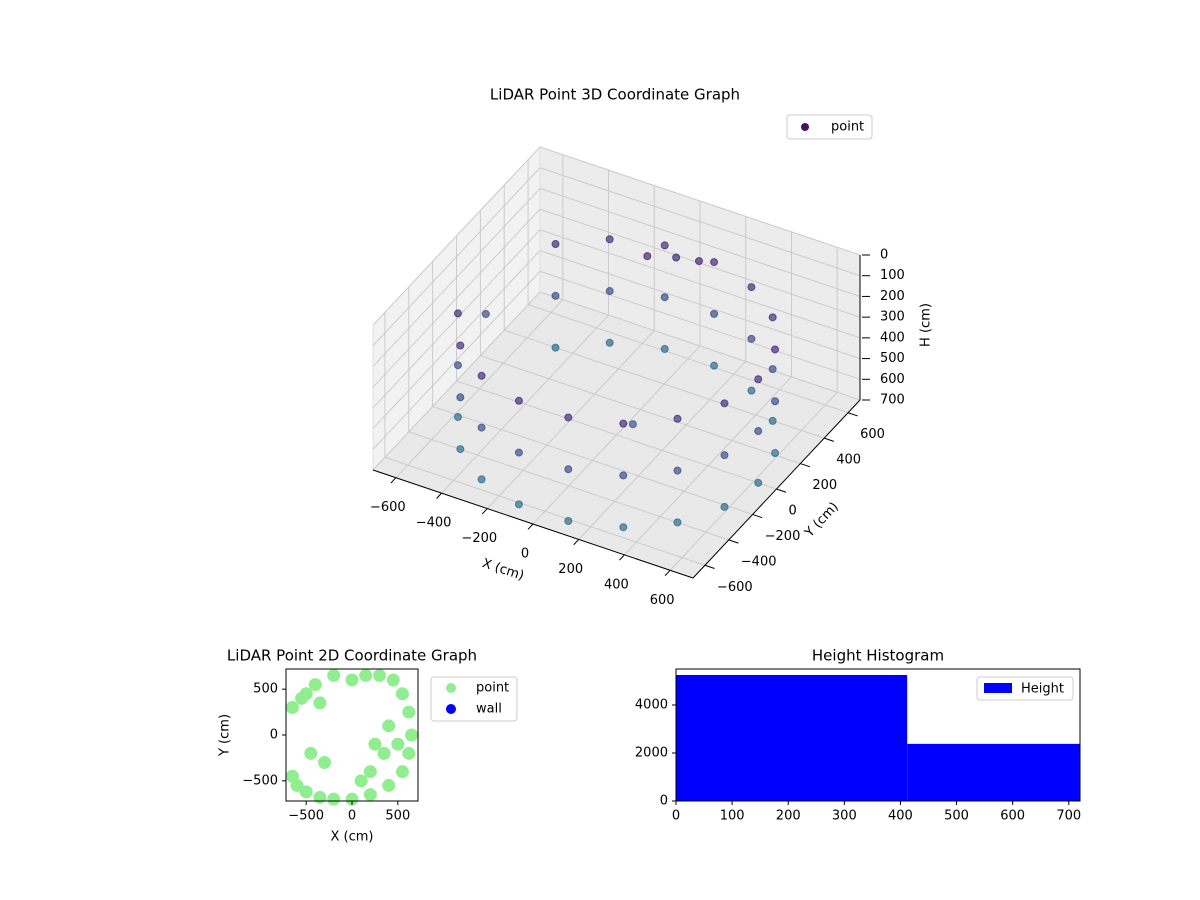 The image size is (1200, 900). What do you see at coordinates (306, 816) in the screenshot?
I see `x-tick-label: −500` at bounding box center [306, 816].